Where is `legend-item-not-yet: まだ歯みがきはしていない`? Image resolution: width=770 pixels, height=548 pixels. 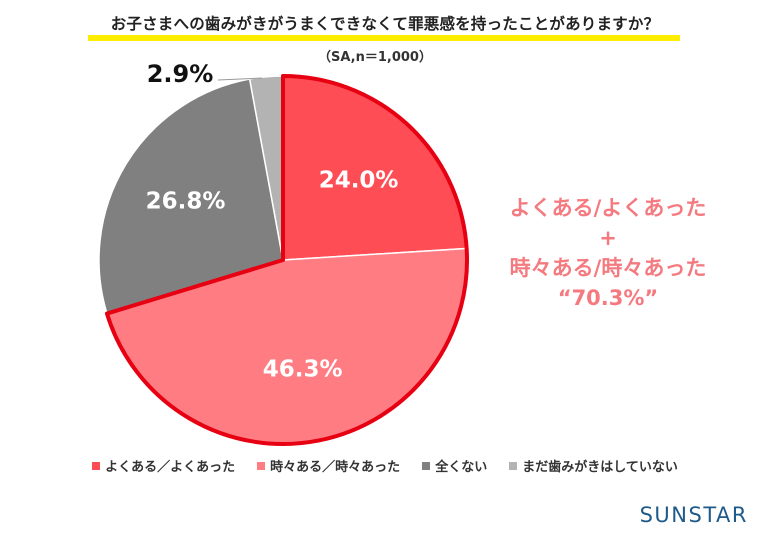
legend-item-not-yet: まだ歯みがきはしていない is located at coordinates (593, 465).